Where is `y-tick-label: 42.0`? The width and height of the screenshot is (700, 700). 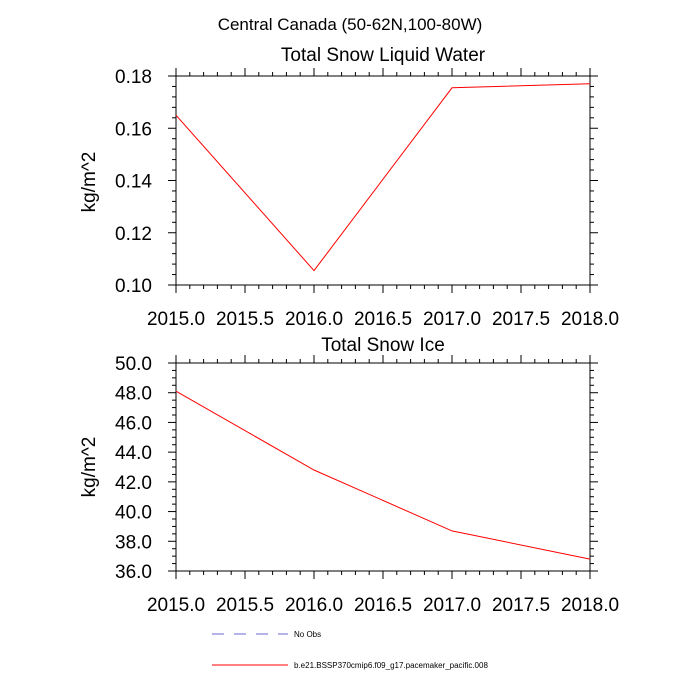
y-tick-label: 42.0 is located at coordinates (133, 483).